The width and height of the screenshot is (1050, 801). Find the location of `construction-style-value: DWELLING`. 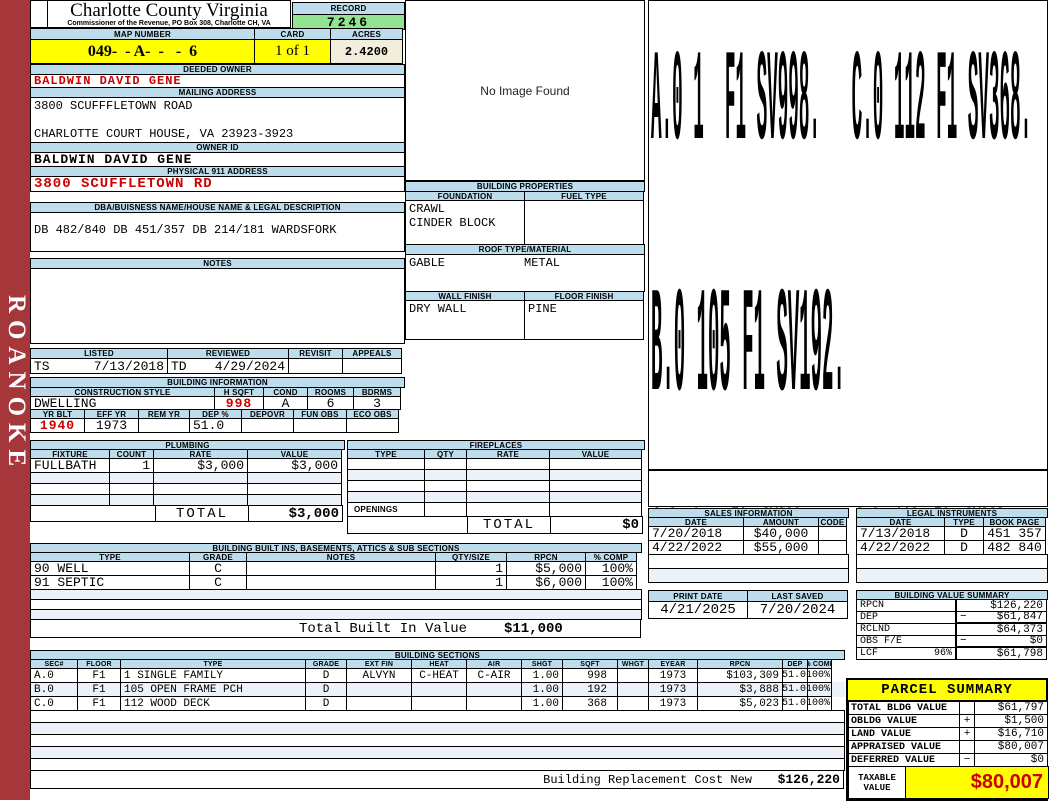

construction-style-value: DWELLING is located at coordinates (122, 403).